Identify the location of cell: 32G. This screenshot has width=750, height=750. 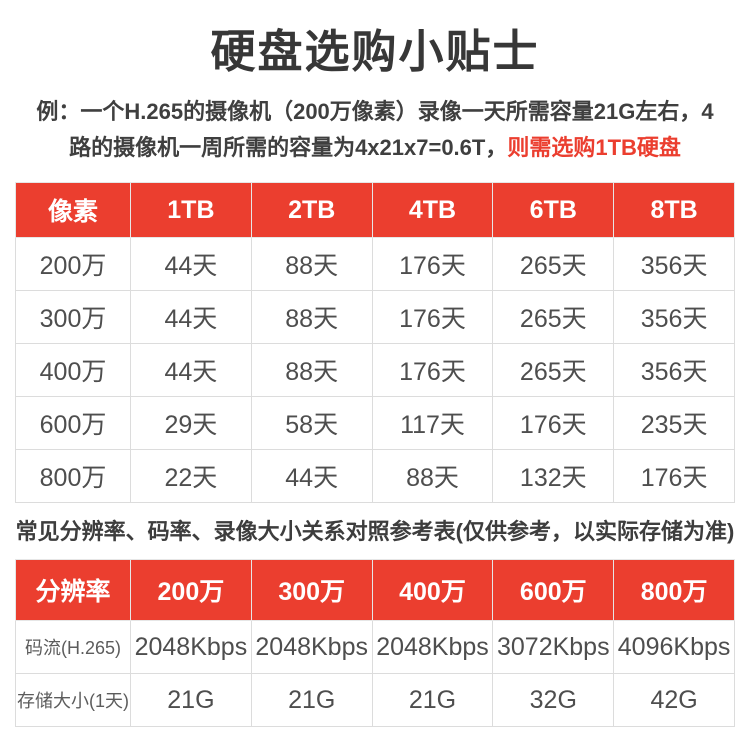
(553, 700).